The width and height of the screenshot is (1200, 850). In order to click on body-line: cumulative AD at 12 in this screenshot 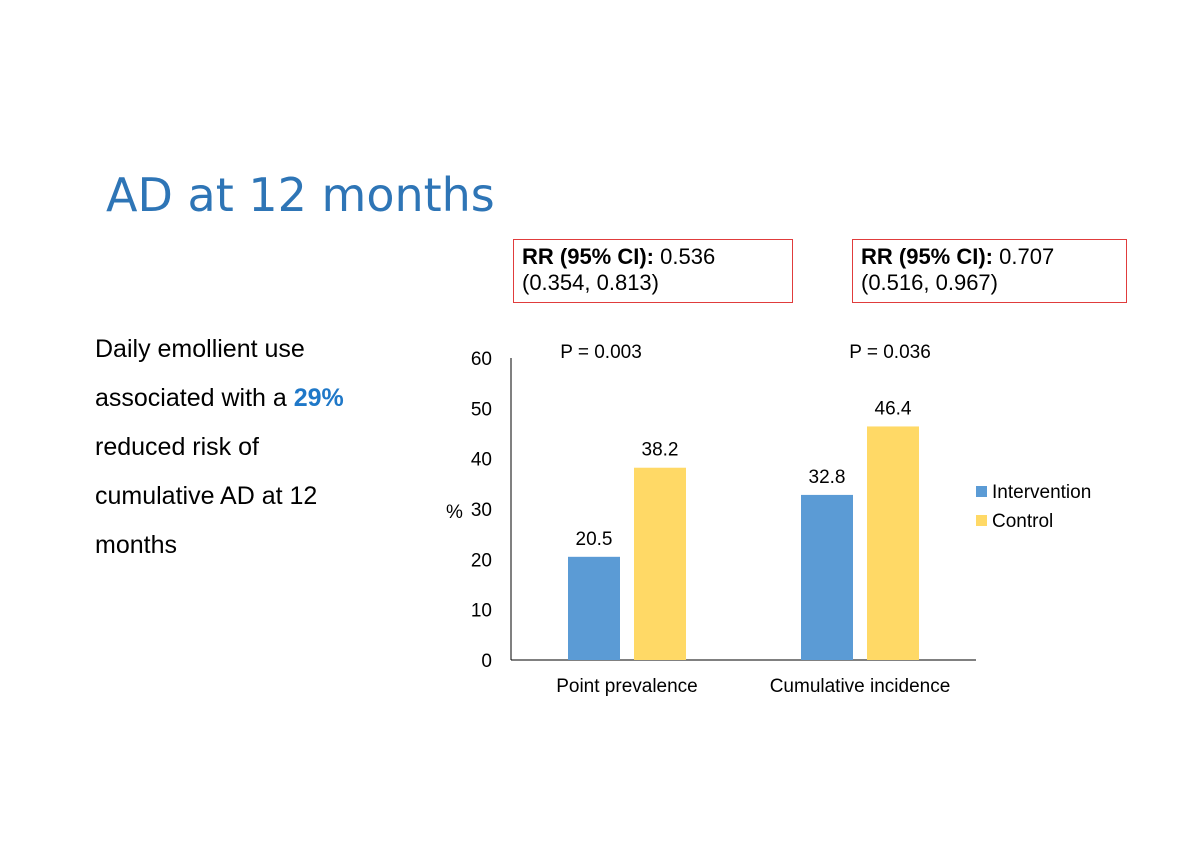, I will do `click(206, 496)`.